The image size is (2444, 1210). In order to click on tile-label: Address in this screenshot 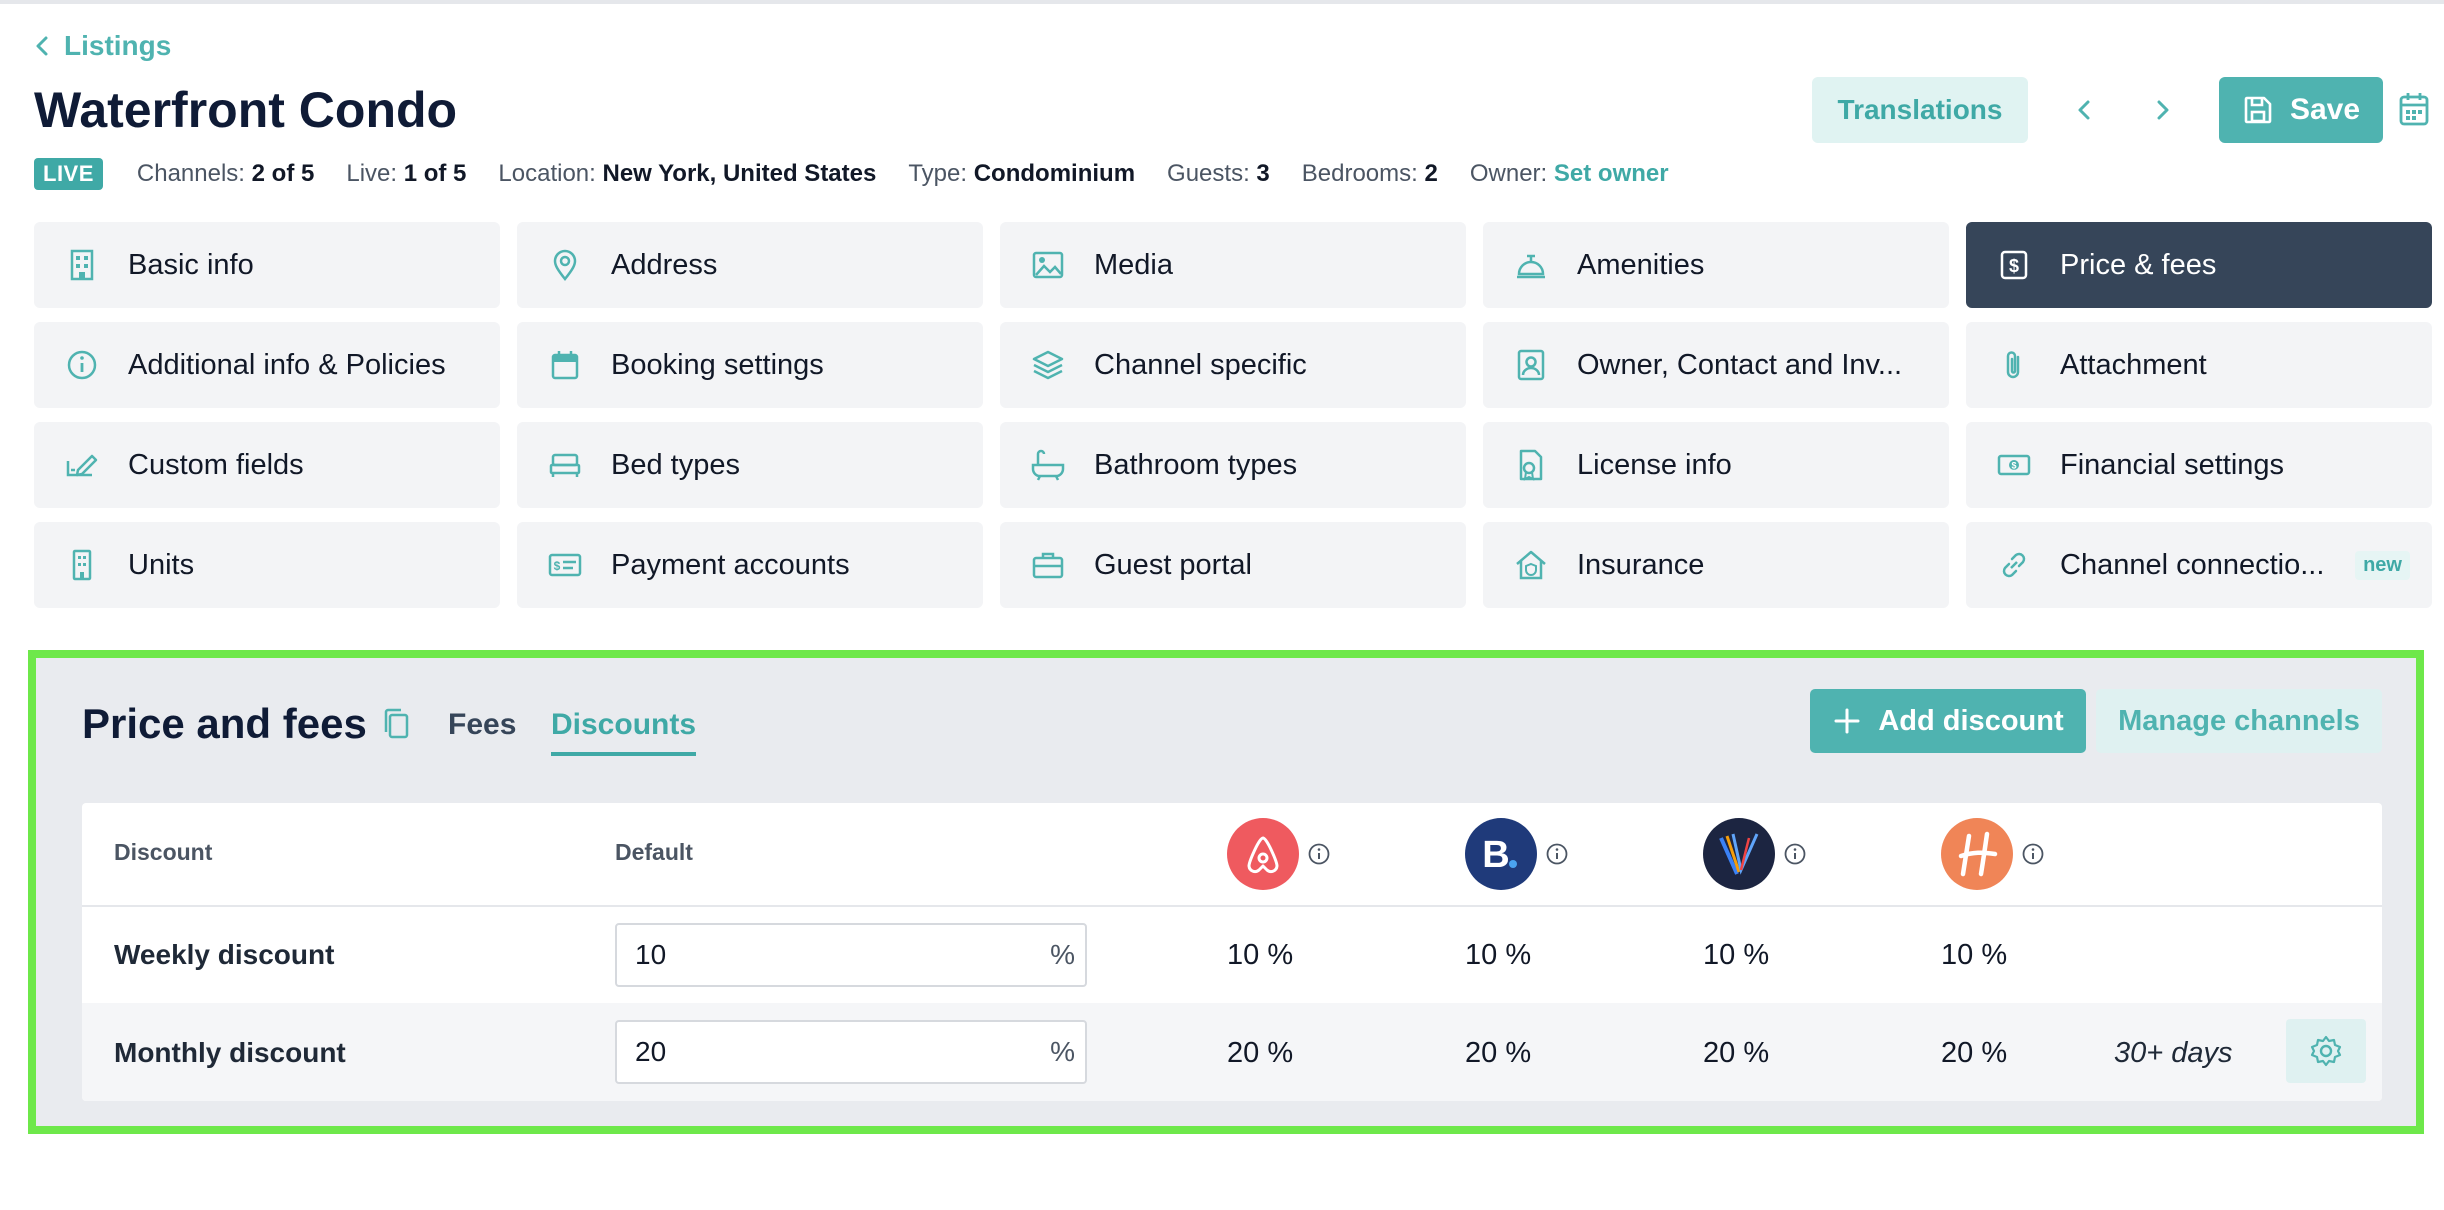, I will do `click(664, 264)`.